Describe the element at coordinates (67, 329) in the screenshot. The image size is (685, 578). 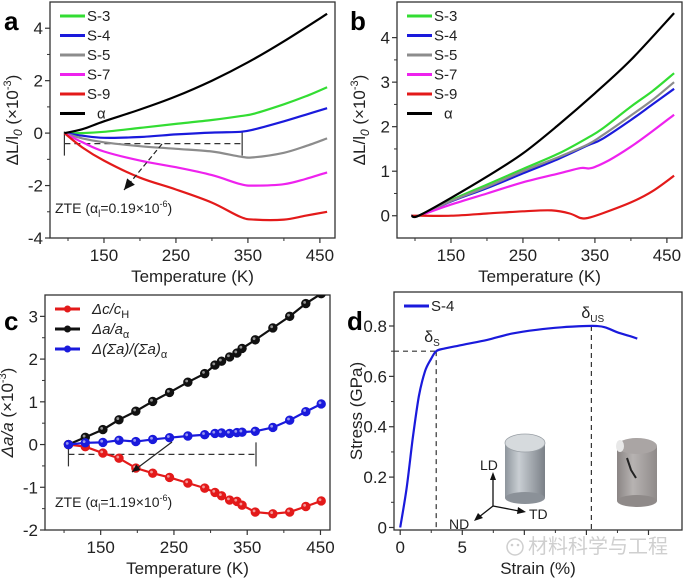
I see `legend-marker` at that location.